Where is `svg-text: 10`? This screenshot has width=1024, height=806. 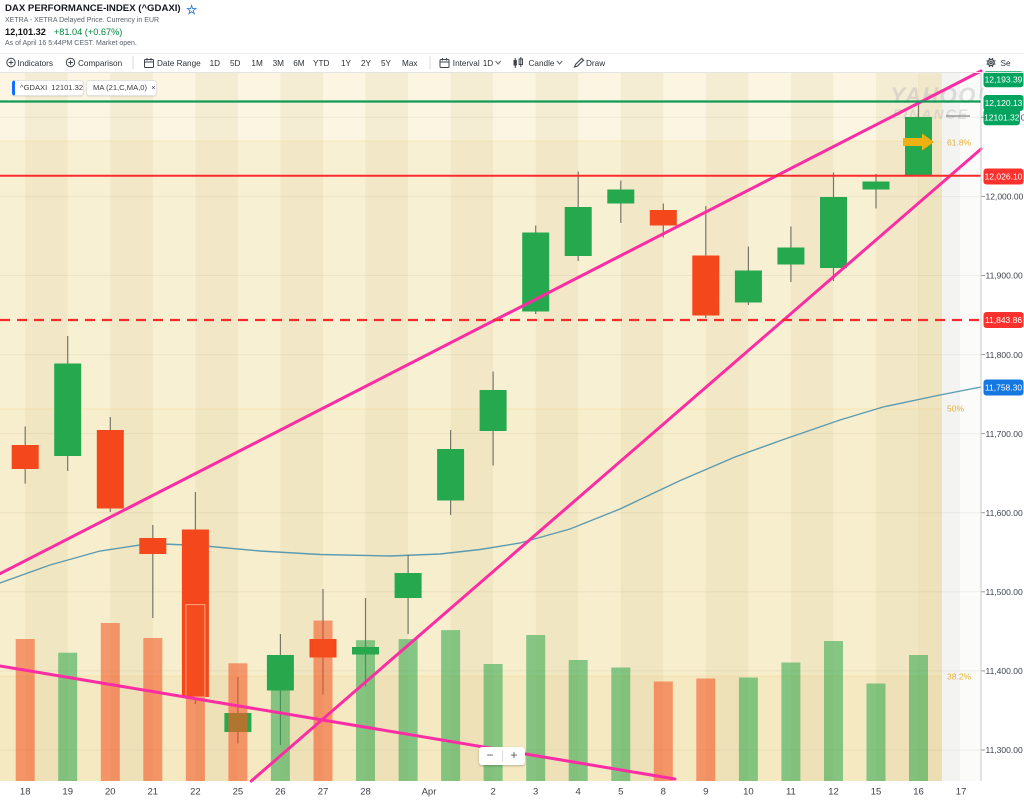
svg-text: 10 is located at coordinates (748, 792).